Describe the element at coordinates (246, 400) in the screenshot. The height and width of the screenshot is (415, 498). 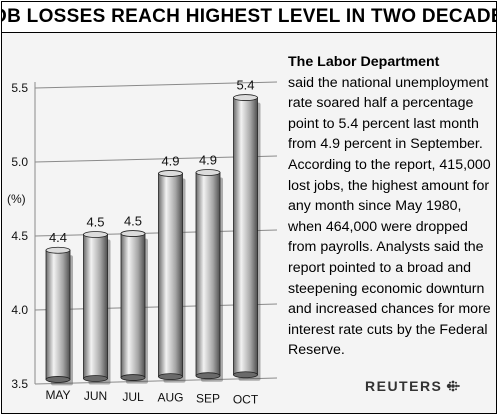
I see `x-tick-label: OCT` at that location.